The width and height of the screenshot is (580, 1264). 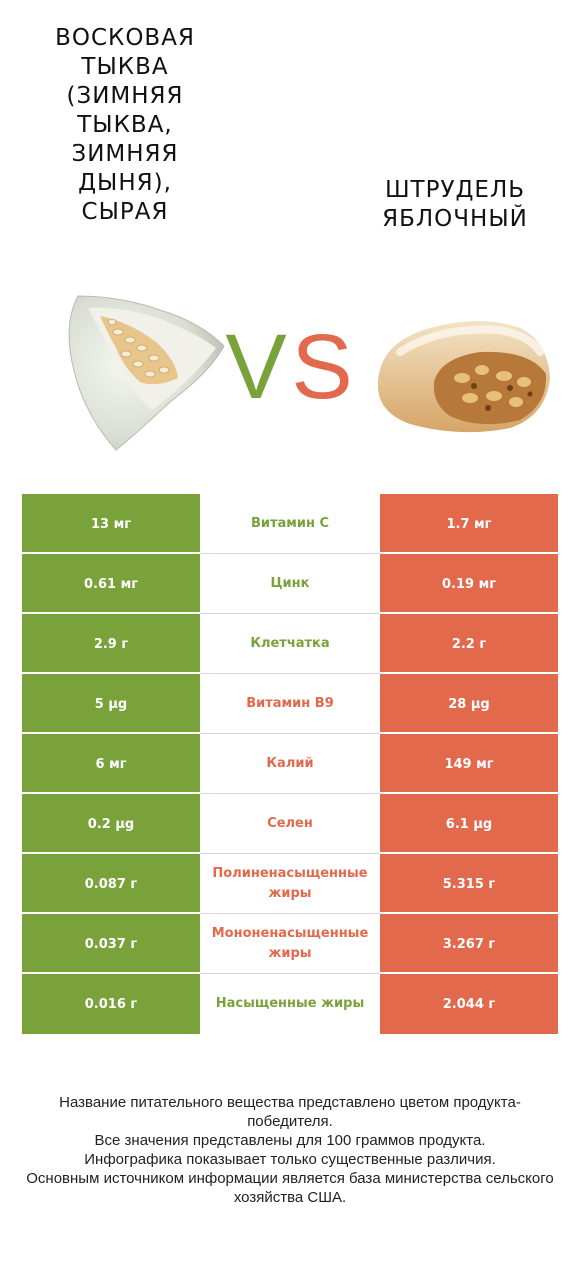 What do you see at coordinates (111, 764) in the screenshot?
I see `left-value: 6 мг` at bounding box center [111, 764].